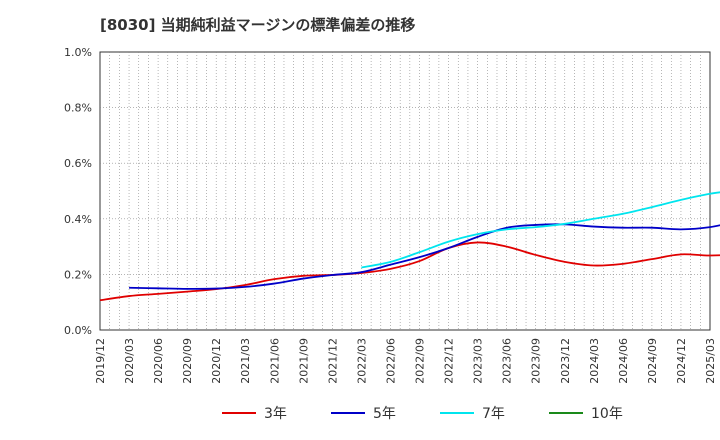 Image resolution: width=720 pixels, height=440 pixels. What do you see at coordinates (536, 361) in the screenshot?
I see `x-tick-label: 2023/09` at bounding box center [536, 361].